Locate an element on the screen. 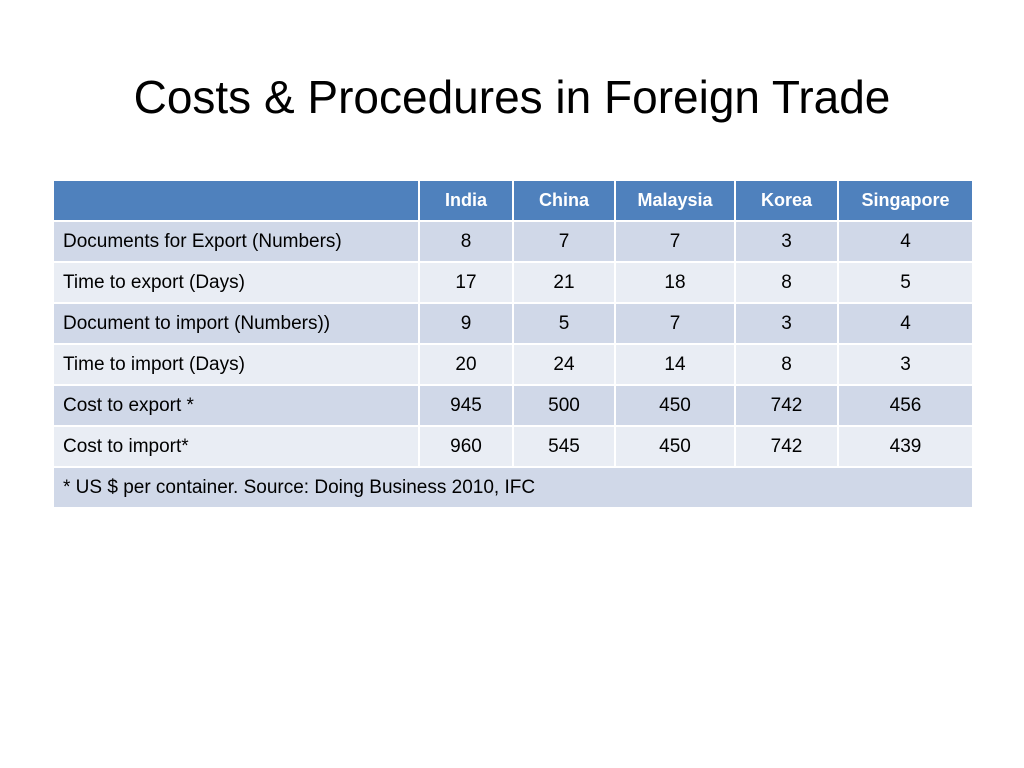 This screenshot has width=1024, height=768. header-cell-malaysia: Malaysia is located at coordinates (675, 200).